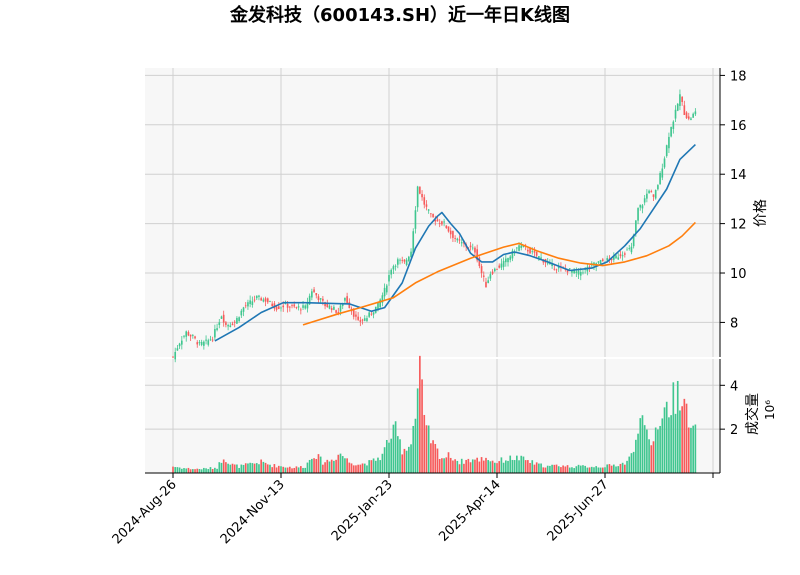  What do you see at coordinates (734, 430) in the screenshot?
I see `volume-tick-label: 2` at bounding box center [734, 430].